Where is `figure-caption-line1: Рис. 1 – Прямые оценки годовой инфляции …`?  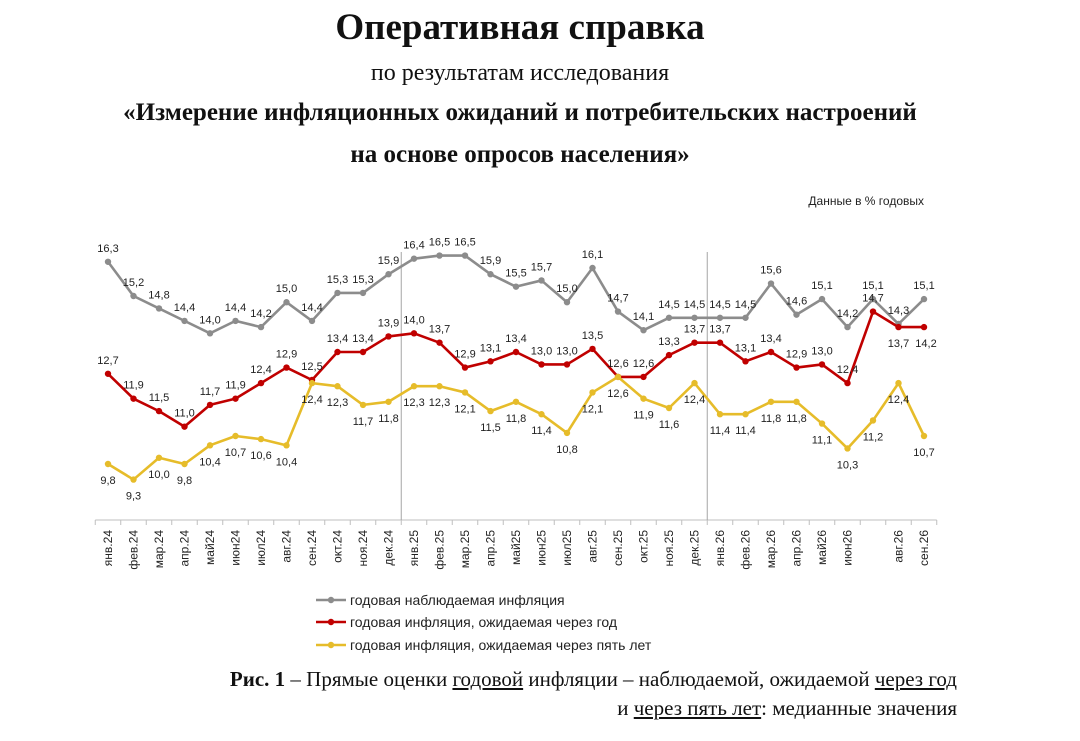
figure-caption-line1: Рис. 1 – Прямые оценки годовой инфляции … is located at coordinates (538, 679).